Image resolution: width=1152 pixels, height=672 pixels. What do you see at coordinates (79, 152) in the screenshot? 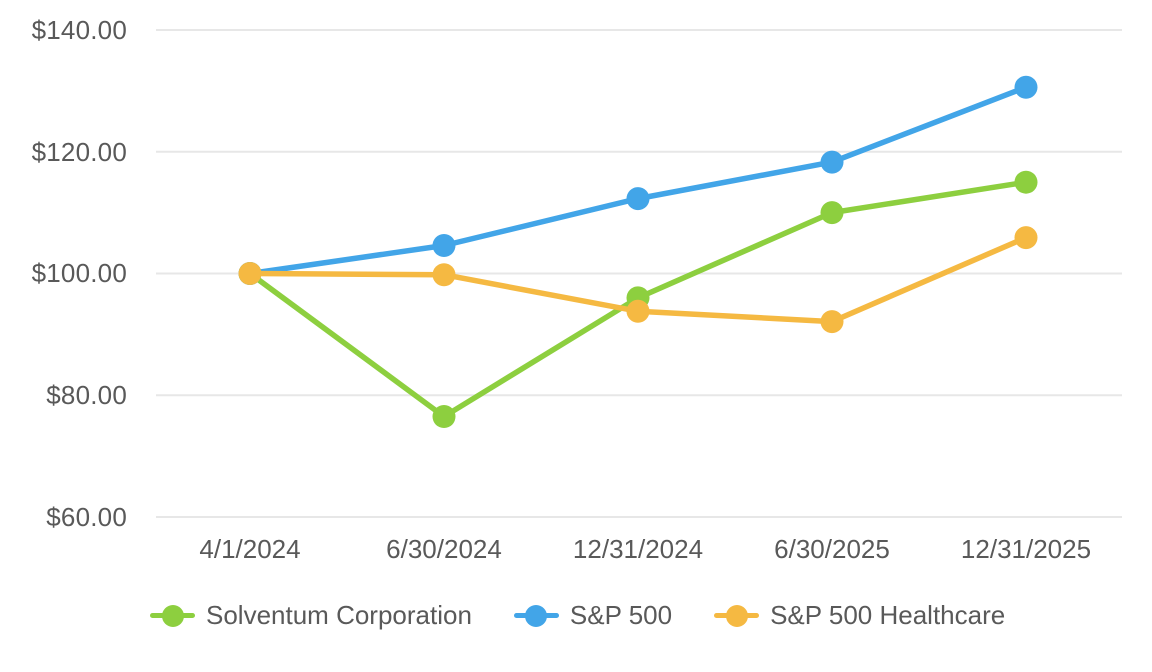
I see `y-axis-label: $120.00` at bounding box center [79, 152].